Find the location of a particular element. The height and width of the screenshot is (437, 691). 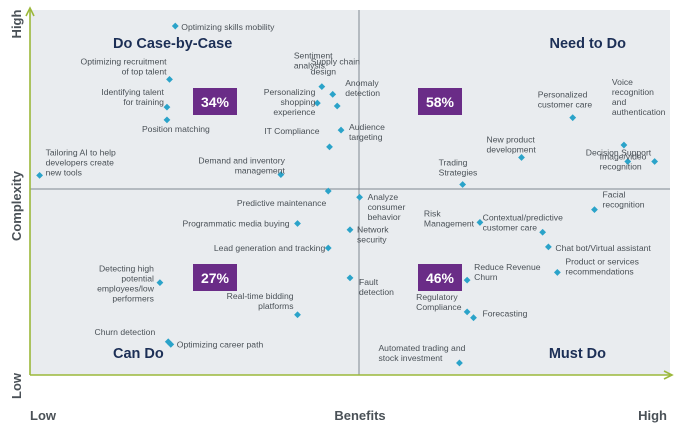

point-programmatic-media-buying is located at coordinates (297, 223).